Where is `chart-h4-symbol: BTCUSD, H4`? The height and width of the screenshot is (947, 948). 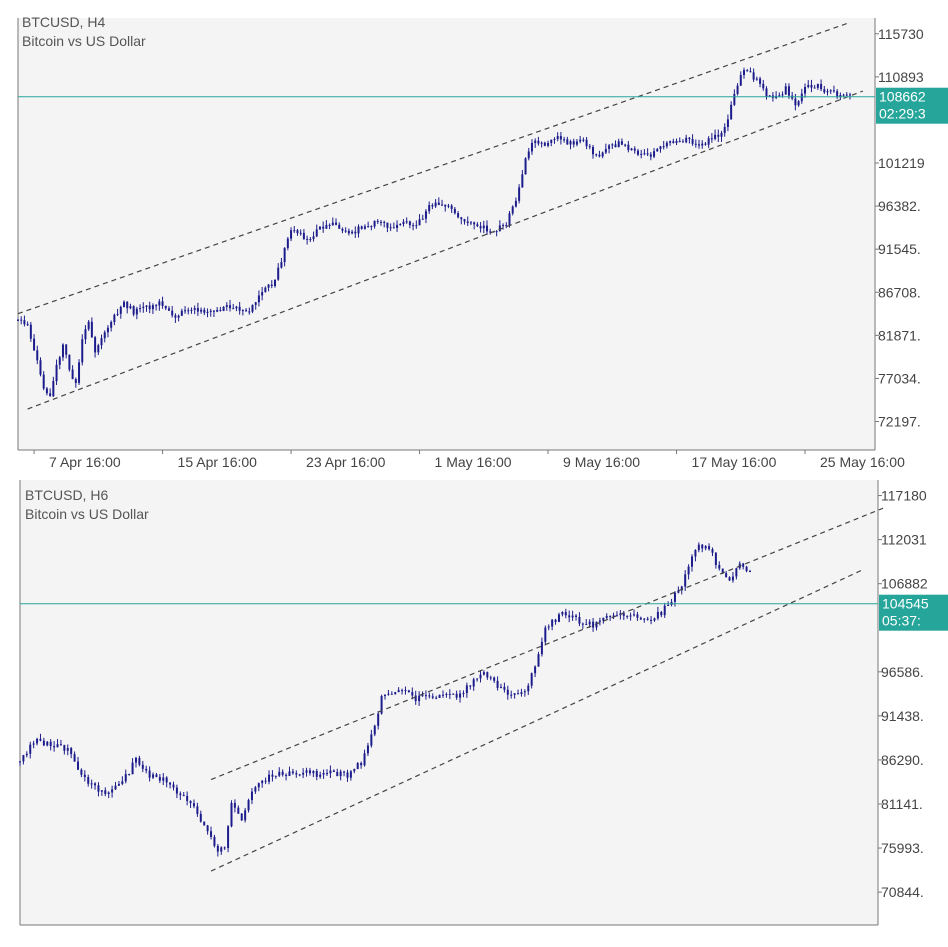 chart-h4-symbol: BTCUSD, H4 is located at coordinates (64, 22).